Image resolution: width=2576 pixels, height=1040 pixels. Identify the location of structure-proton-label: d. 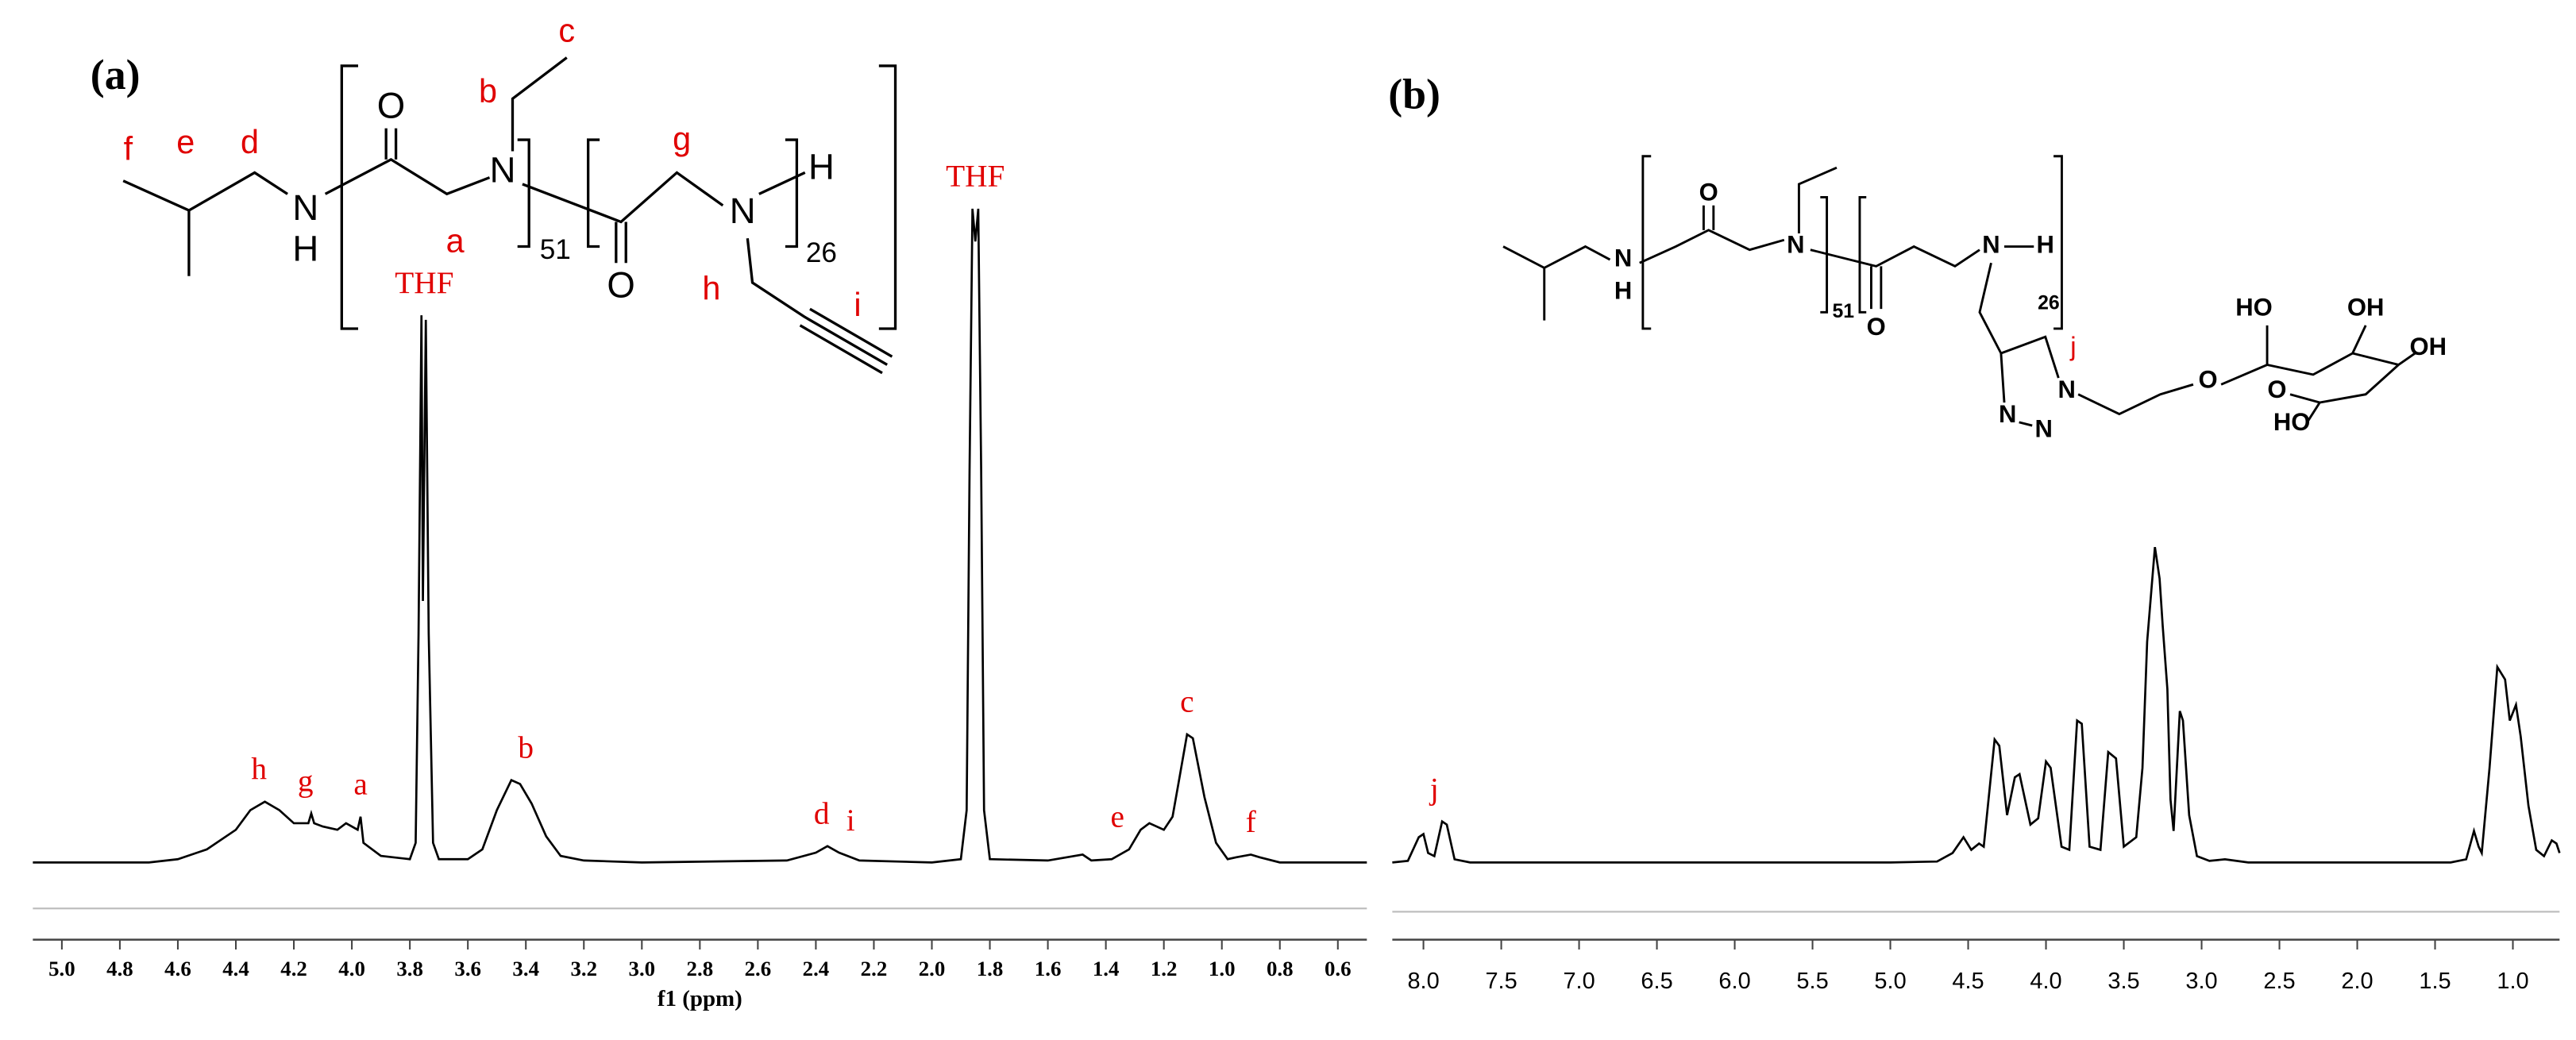
(250, 142).